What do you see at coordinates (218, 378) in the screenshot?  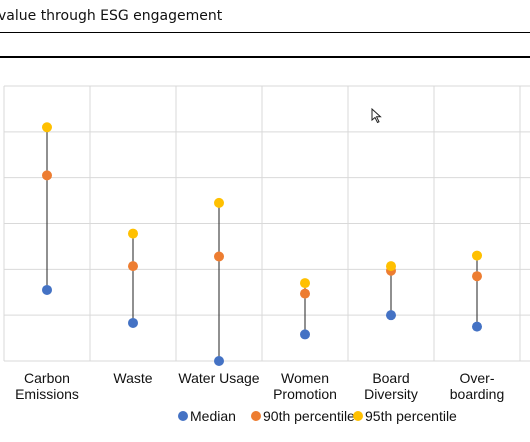 I see `category-label: Water Usage` at bounding box center [218, 378].